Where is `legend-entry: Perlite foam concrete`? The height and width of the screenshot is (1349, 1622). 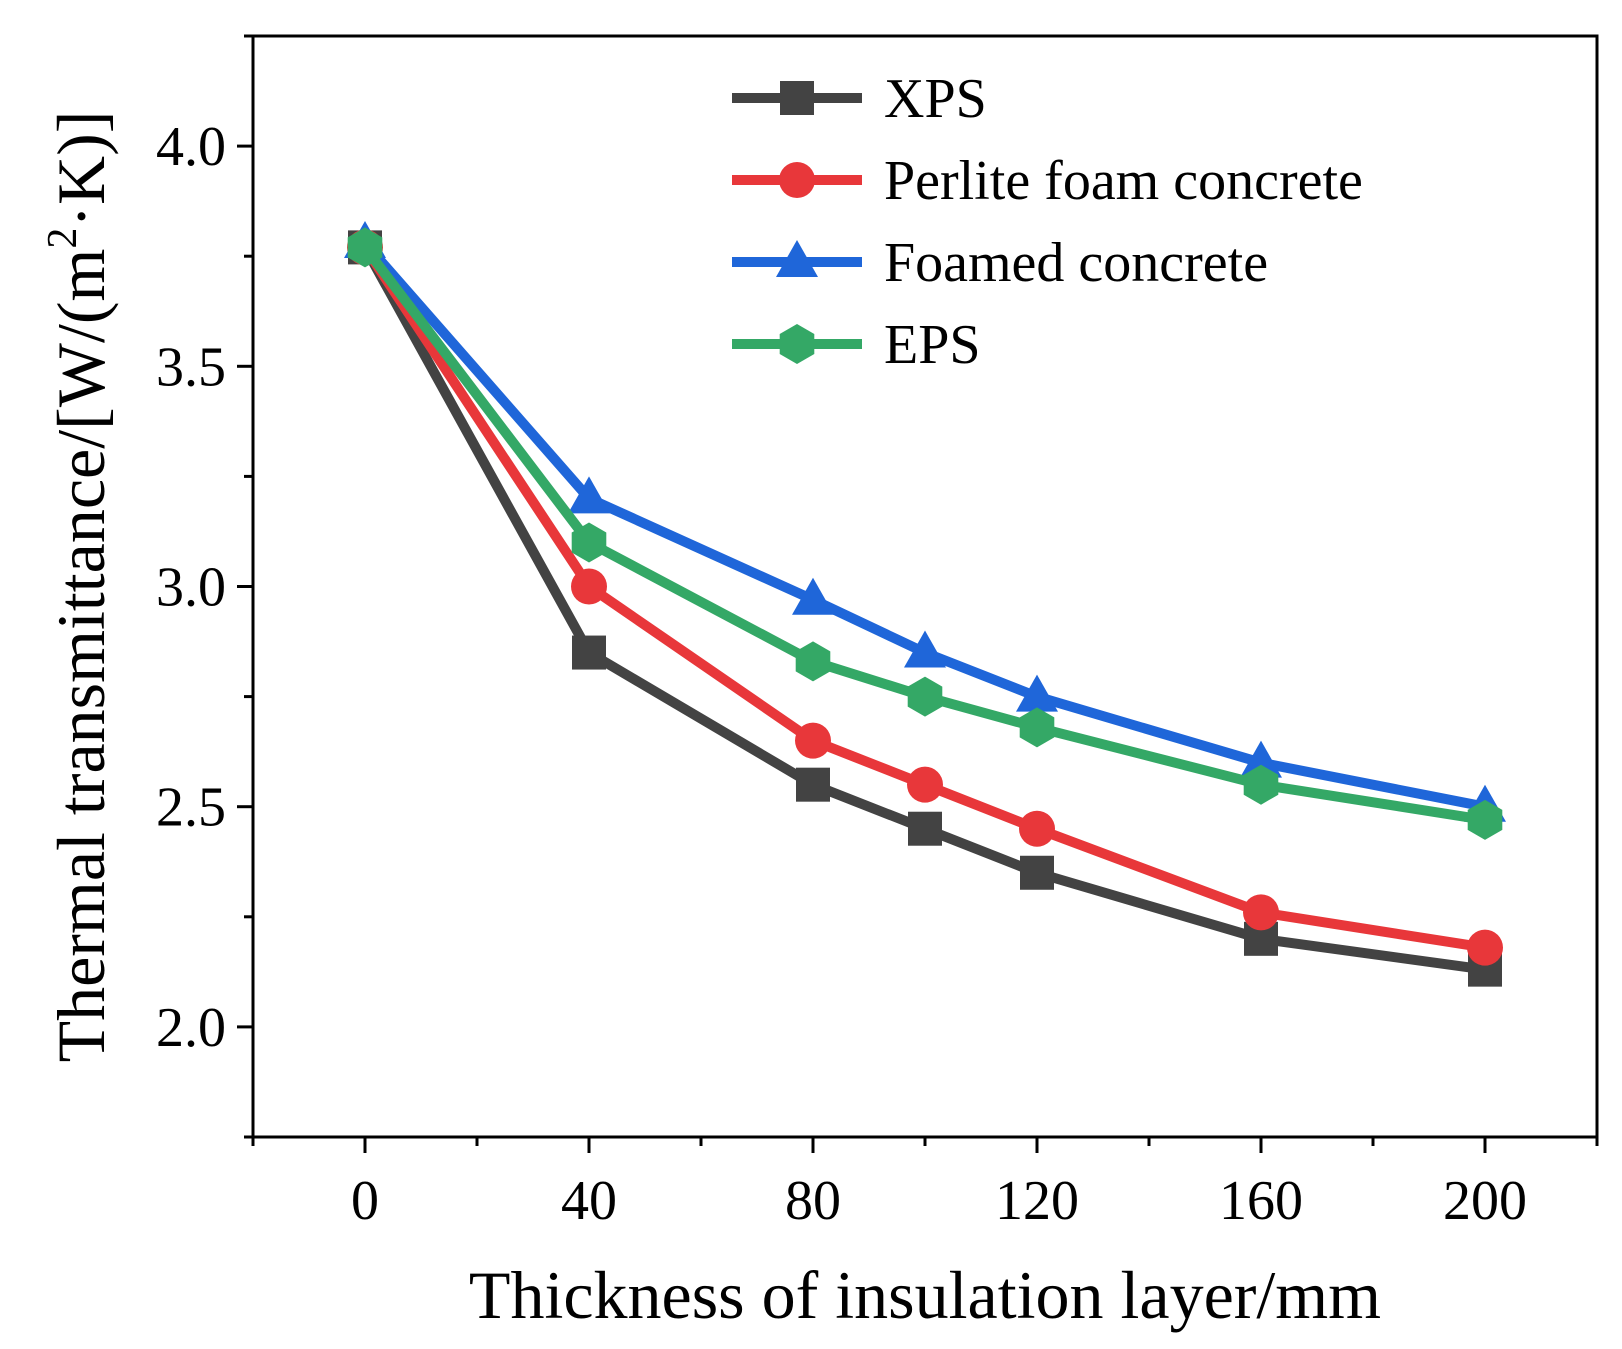
legend-entry: Perlite foam concrete is located at coordinates (1047, 181).